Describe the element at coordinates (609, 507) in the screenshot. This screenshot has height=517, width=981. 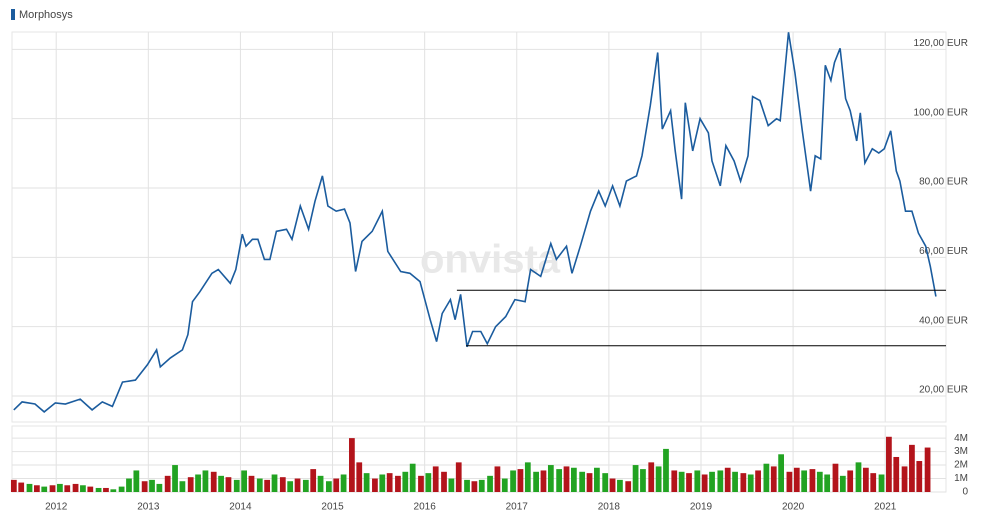
I see `x-tick-label: 2018` at that location.